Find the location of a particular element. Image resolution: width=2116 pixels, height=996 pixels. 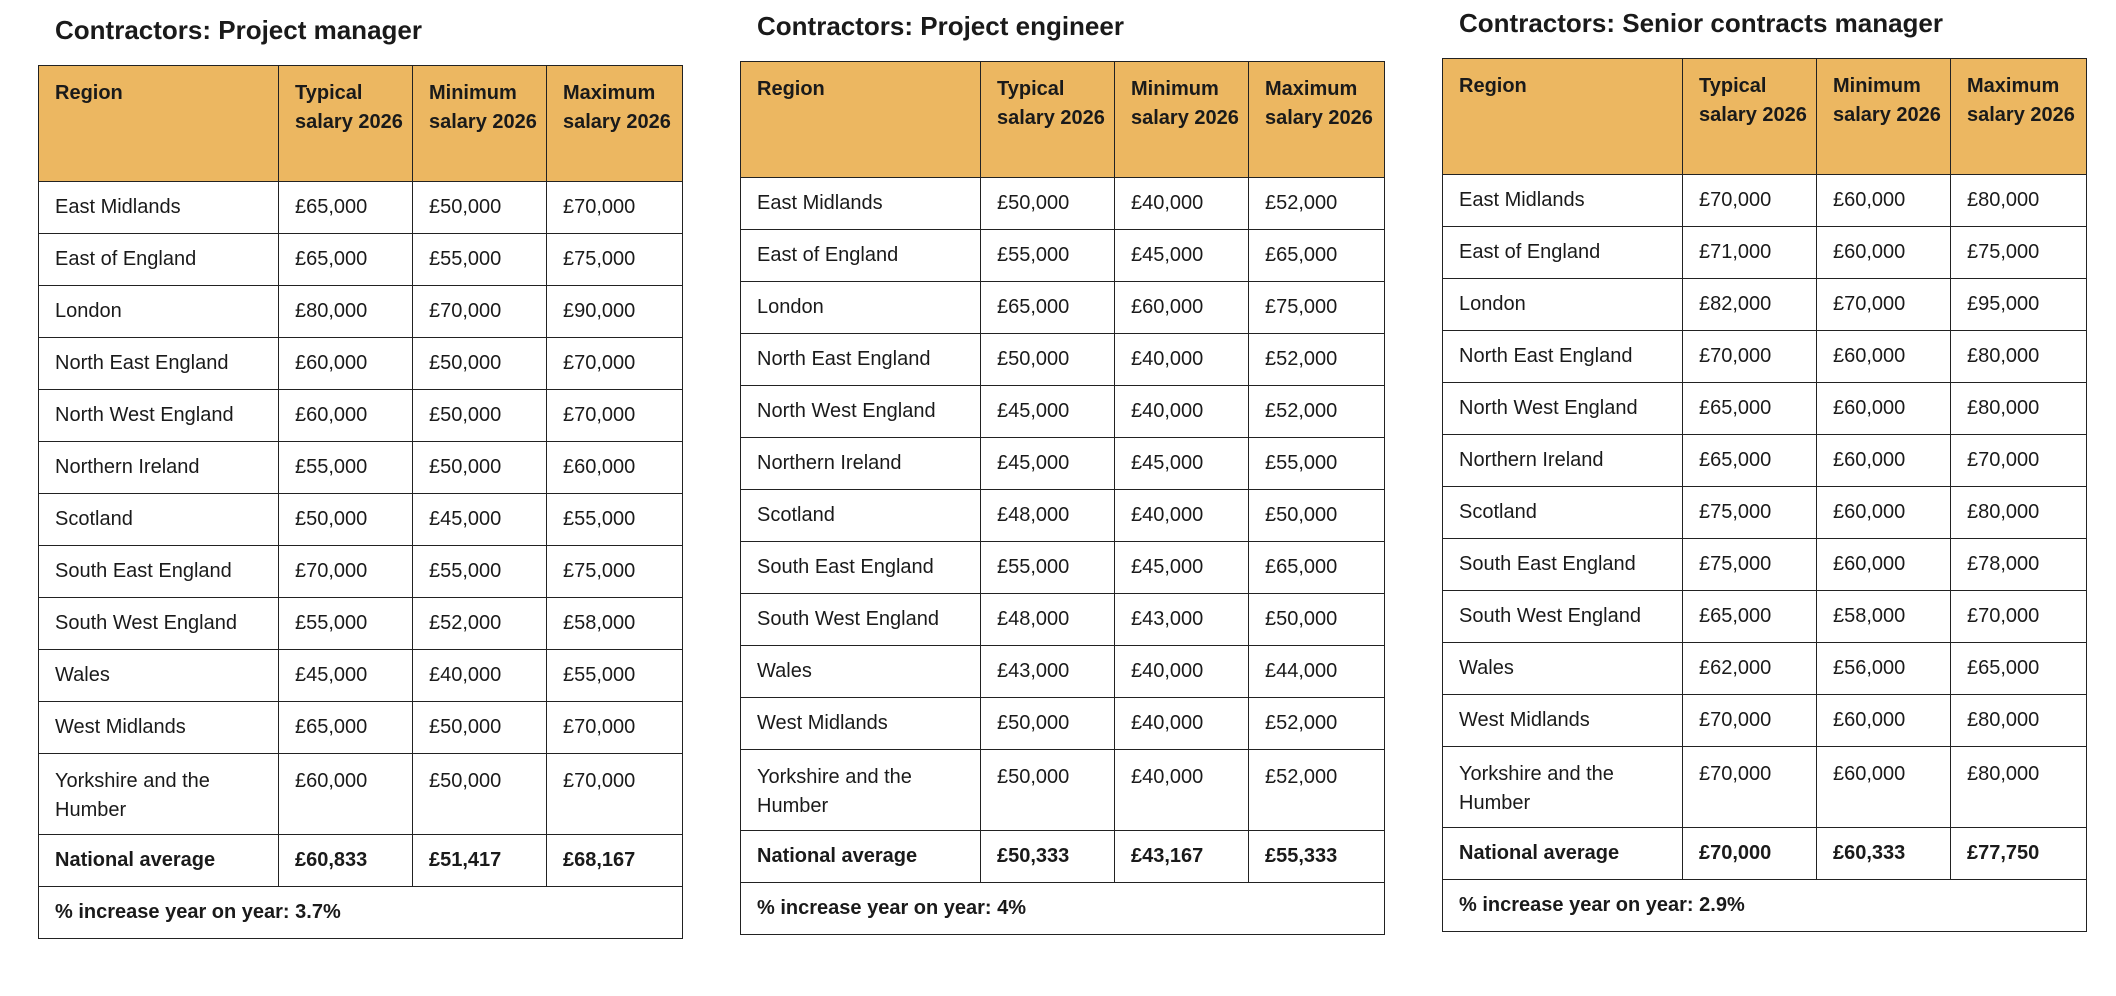

minimum-salary-cell: £55,000 is located at coordinates (479, 571).